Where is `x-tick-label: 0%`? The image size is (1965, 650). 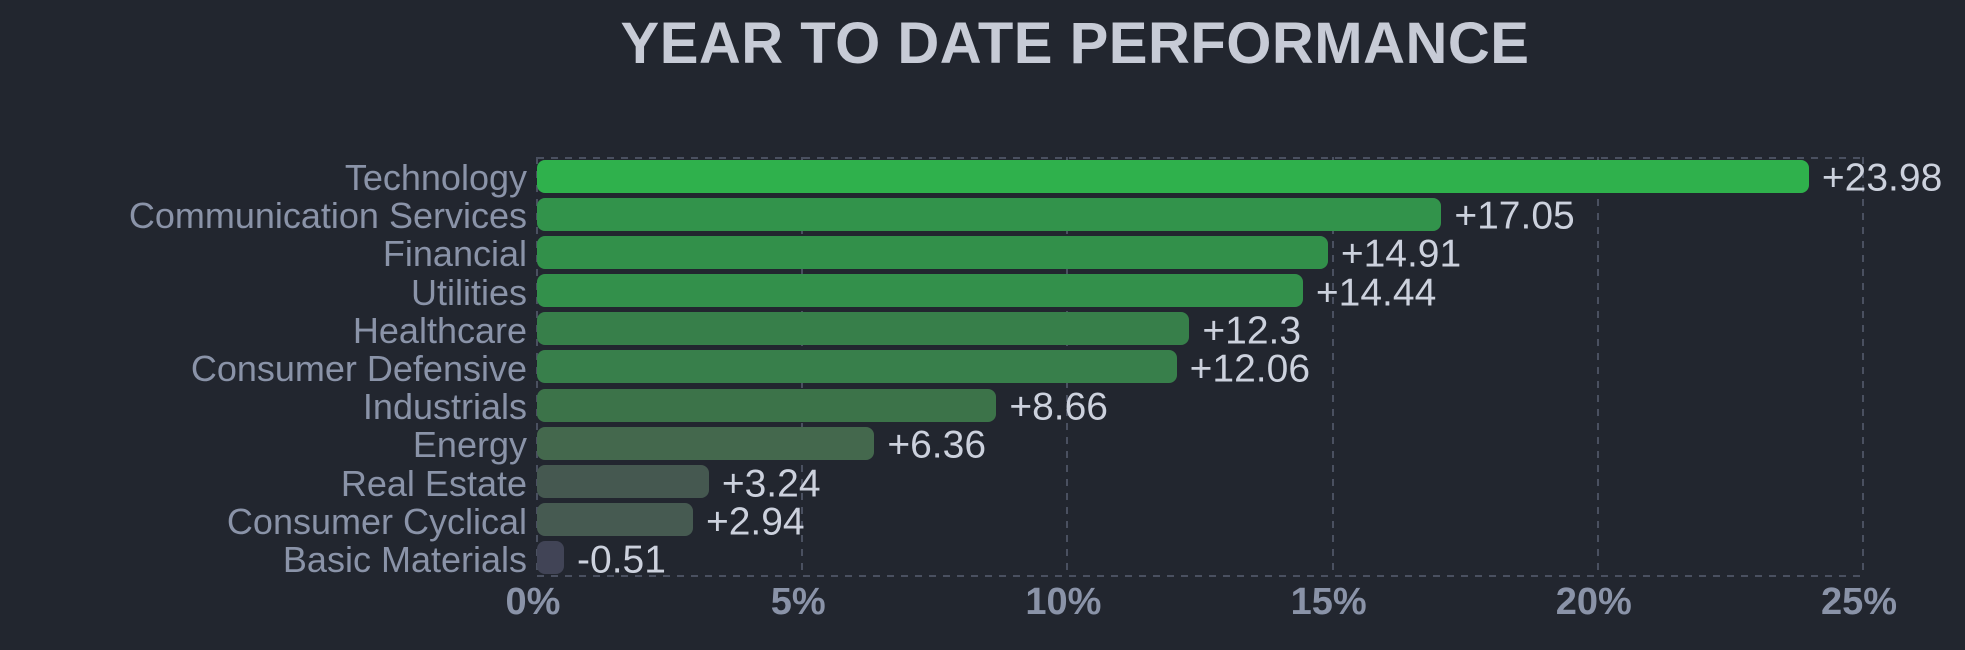
x-tick-label: 0% is located at coordinates (533, 602).